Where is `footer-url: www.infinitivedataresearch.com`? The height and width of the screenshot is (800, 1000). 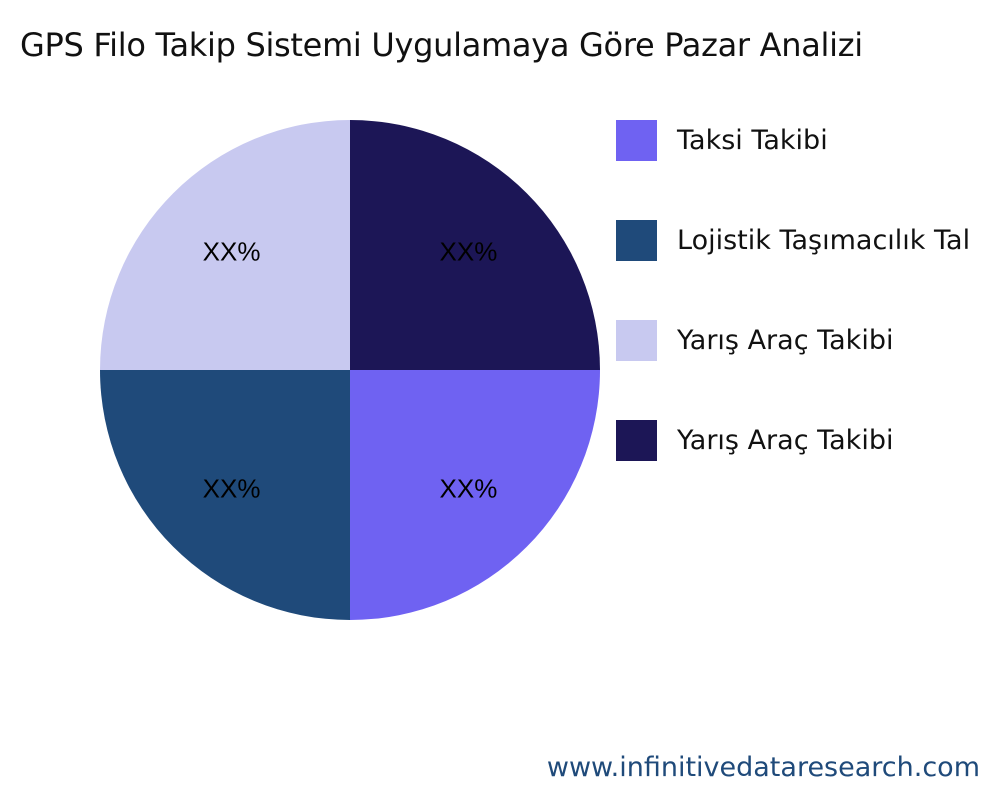 footer-url: www.infinitivedataresearch.com is located at coordinates (763, 767).